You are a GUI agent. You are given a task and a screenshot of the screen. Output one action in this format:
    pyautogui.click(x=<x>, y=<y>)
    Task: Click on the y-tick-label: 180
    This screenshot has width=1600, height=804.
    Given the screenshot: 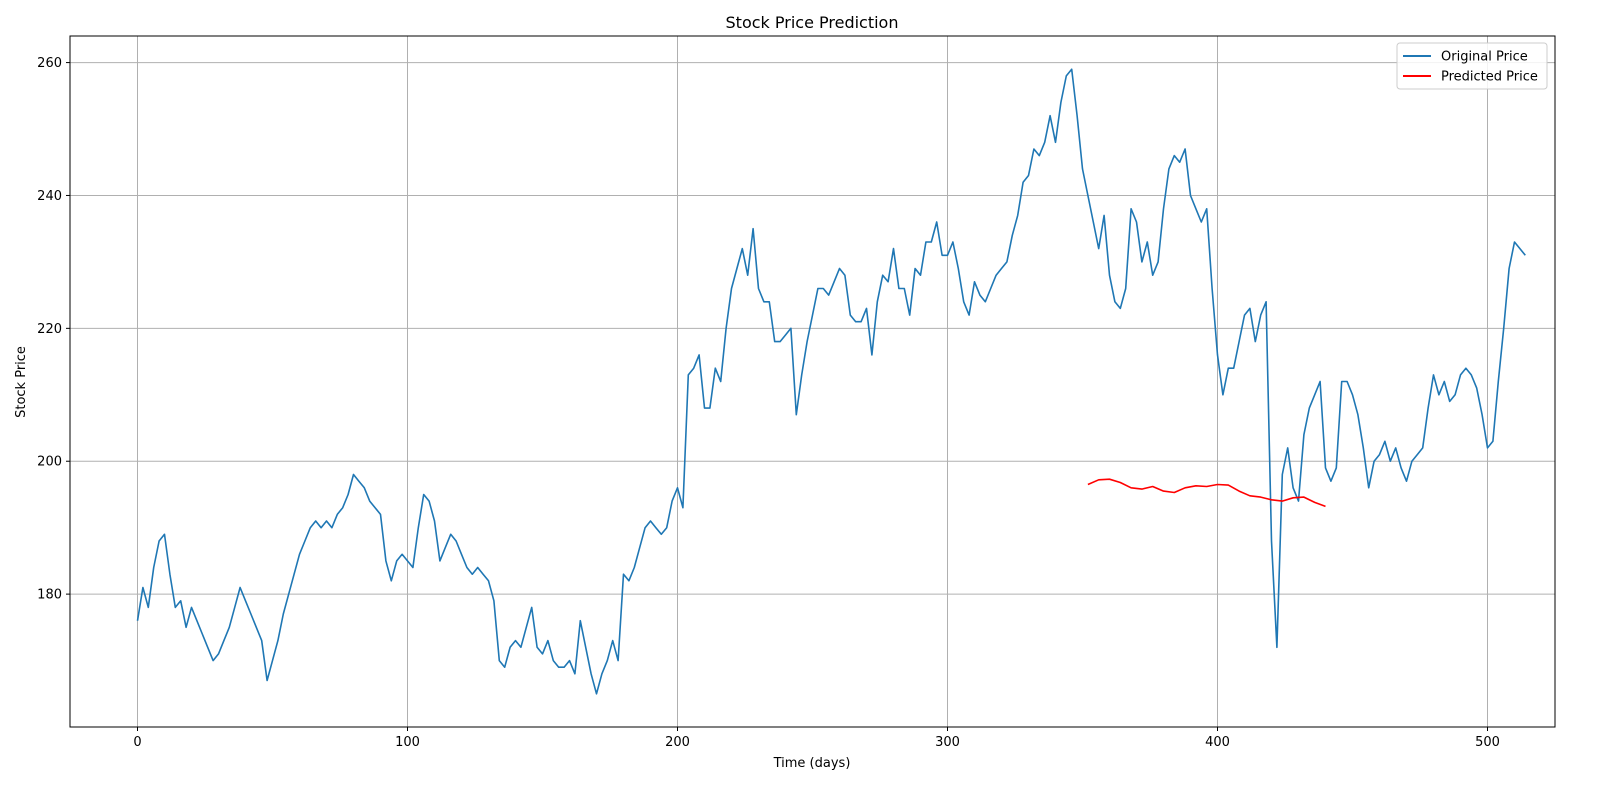 What is the action you would take?
    pyautogui.click(x=49, y=595)
    